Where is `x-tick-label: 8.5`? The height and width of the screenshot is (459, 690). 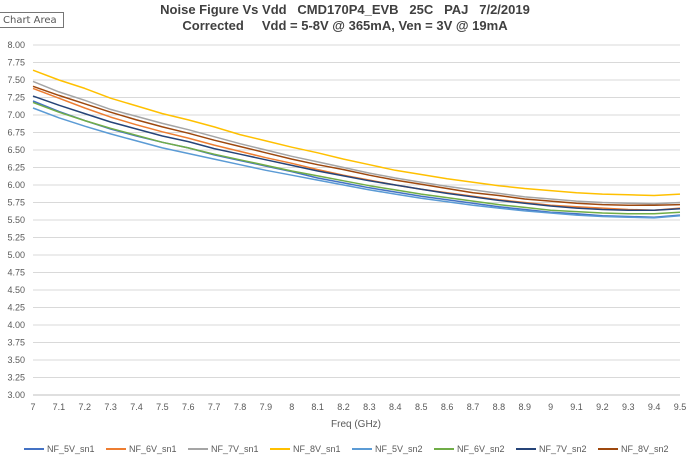
x-tick-label: 8.5 is located at coordinates (421, 407).